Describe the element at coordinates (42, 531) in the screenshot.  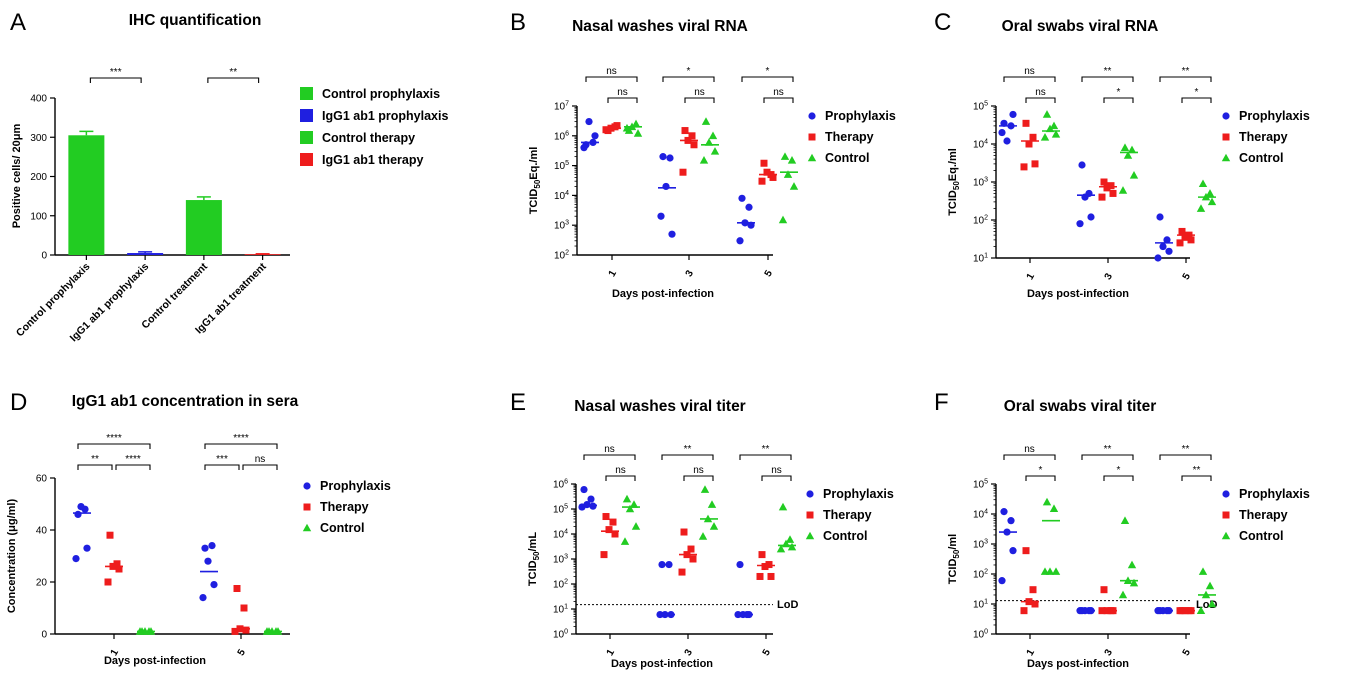
I see `y-tick-label: 40` at that location.